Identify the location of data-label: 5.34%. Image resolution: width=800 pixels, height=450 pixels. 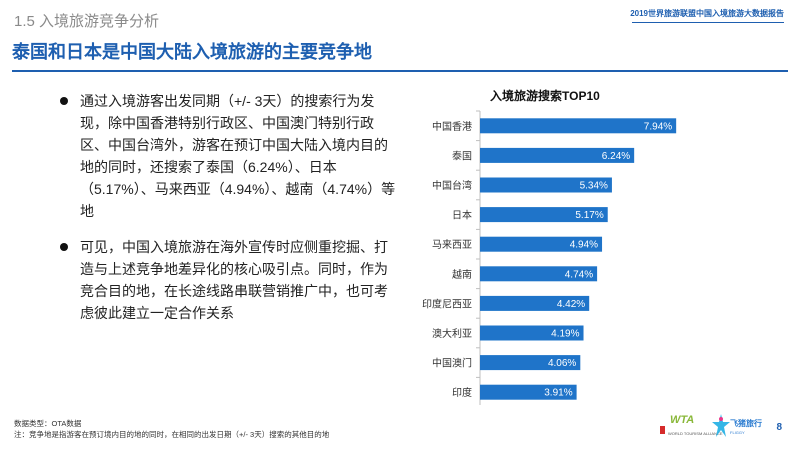
(594, 186).